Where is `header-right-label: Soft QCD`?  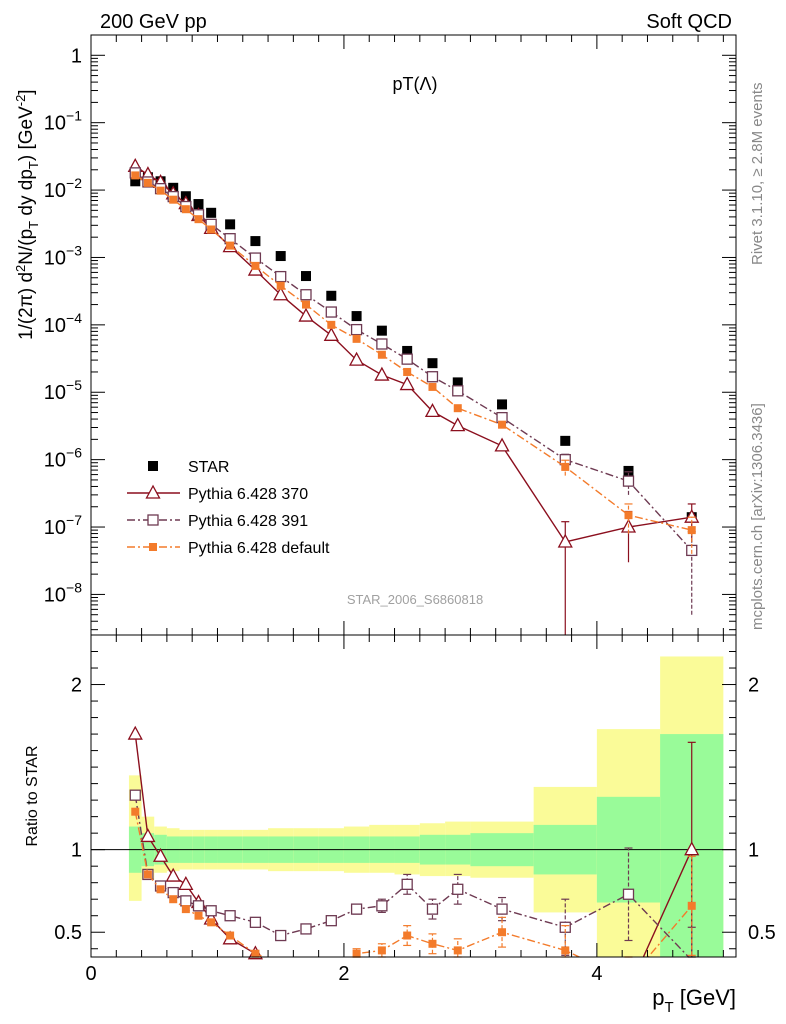
header-right-label: Soft QCD is located at coordinates (689, 22).